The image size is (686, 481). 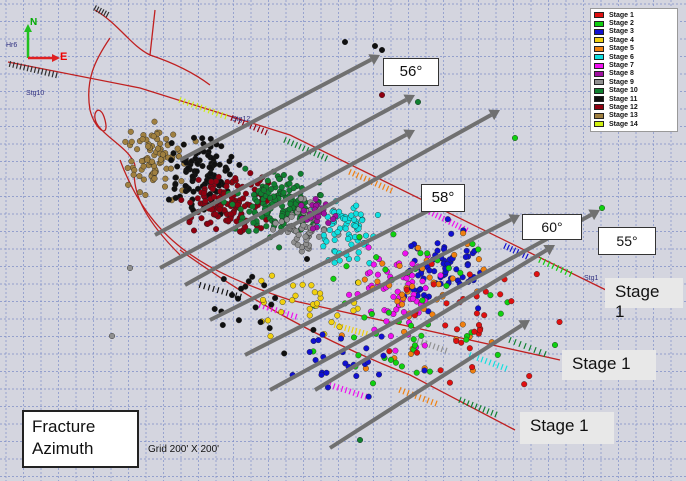 I want to click on legend-entry: Stage 13, so click(x=634, y=116).